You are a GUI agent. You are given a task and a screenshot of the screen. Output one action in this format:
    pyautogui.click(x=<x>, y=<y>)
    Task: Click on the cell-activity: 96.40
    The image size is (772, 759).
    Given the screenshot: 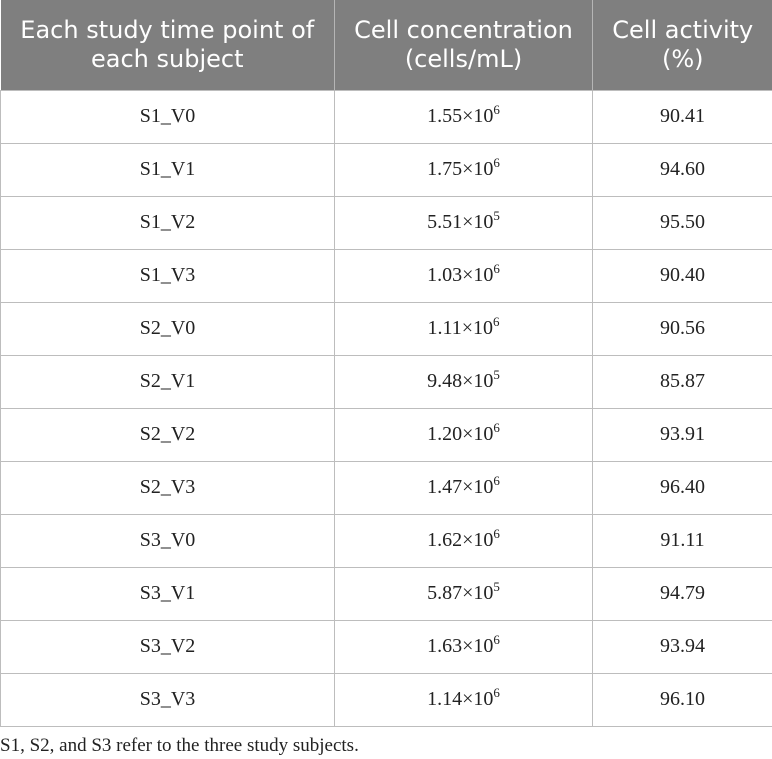 What is the action you would take?
    pyautogui.click(x=682, y=487)
    